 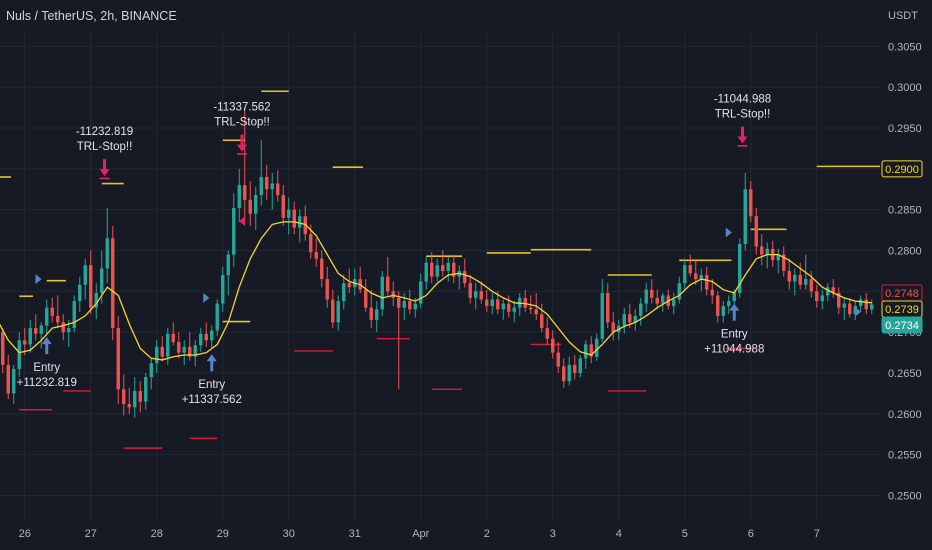 I want to click on x-tick-label: 28, so click(x=157, y=534).